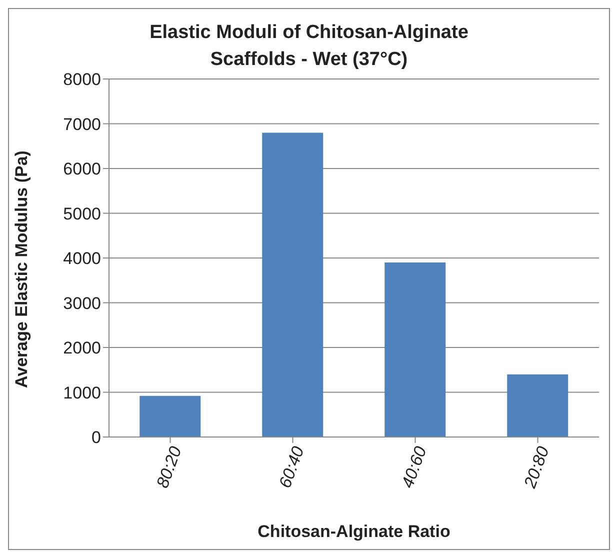 The width and height of the screenshot is (613, 552). What do you see at coordinates (82, 169) in the screenshot?
I see `y-tick-label: 6000` at bounding box center [82, 169].